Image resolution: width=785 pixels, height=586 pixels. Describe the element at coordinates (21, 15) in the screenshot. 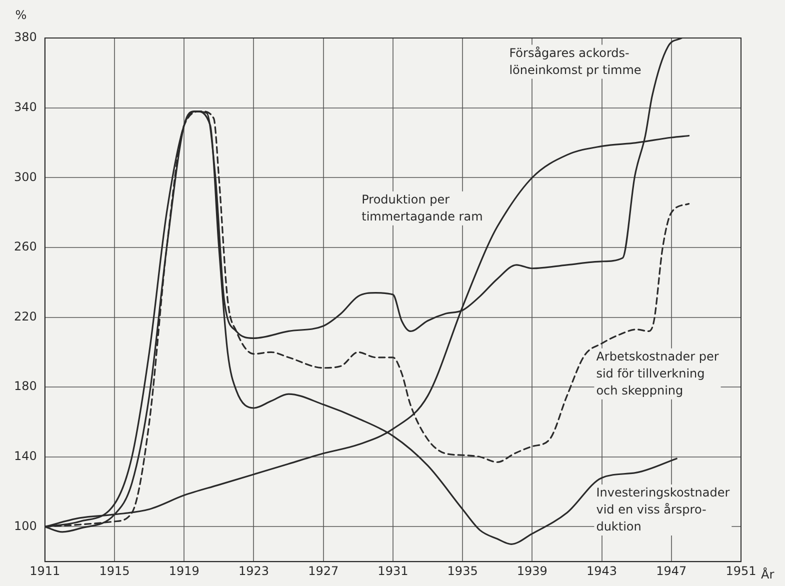

I see `y-axis-title: %` at that location.